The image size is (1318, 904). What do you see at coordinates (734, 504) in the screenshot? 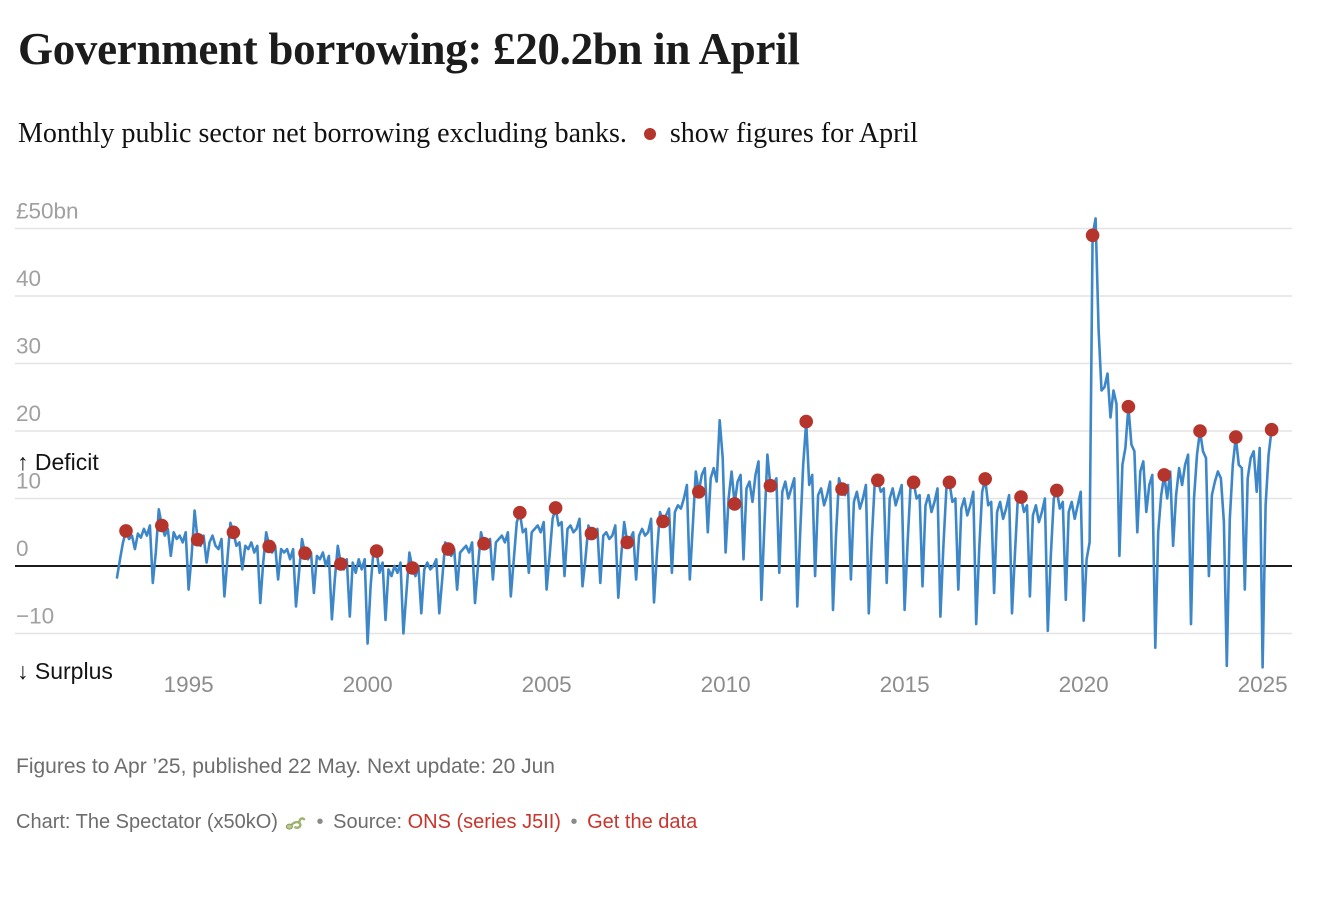
I see `april-dot-2010` at bounding box center [734, 504].